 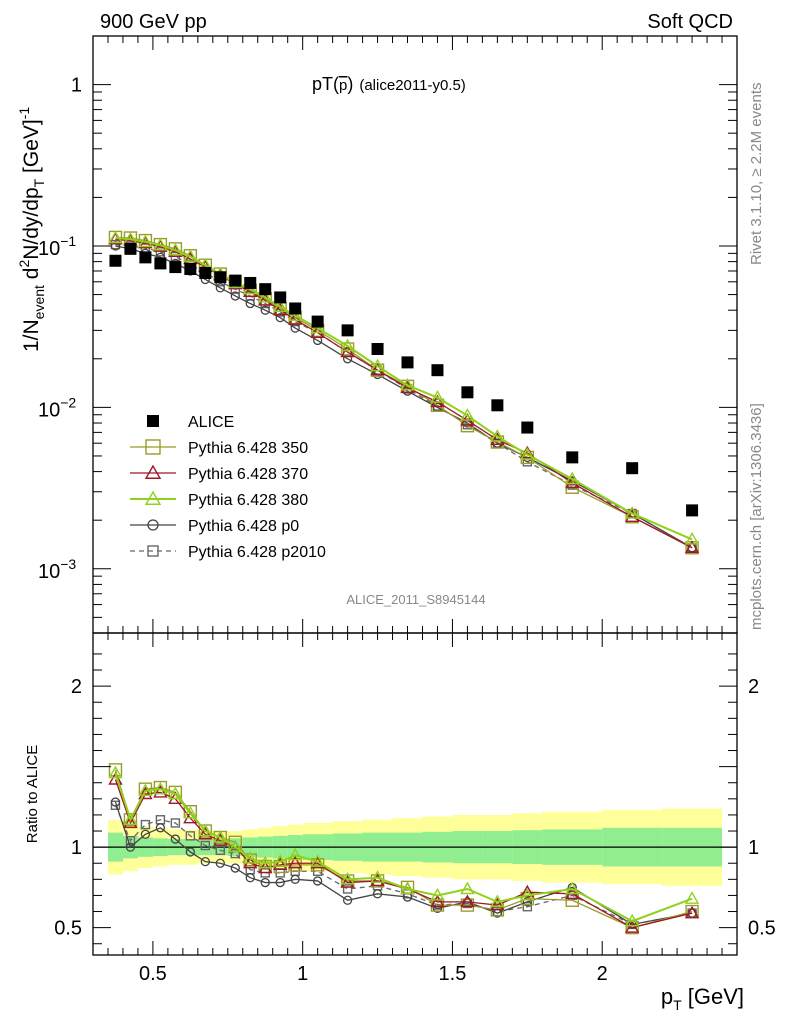 I want to click on legend-label-p0: Pythia 6.428 p0, so click(x=243, y=526).